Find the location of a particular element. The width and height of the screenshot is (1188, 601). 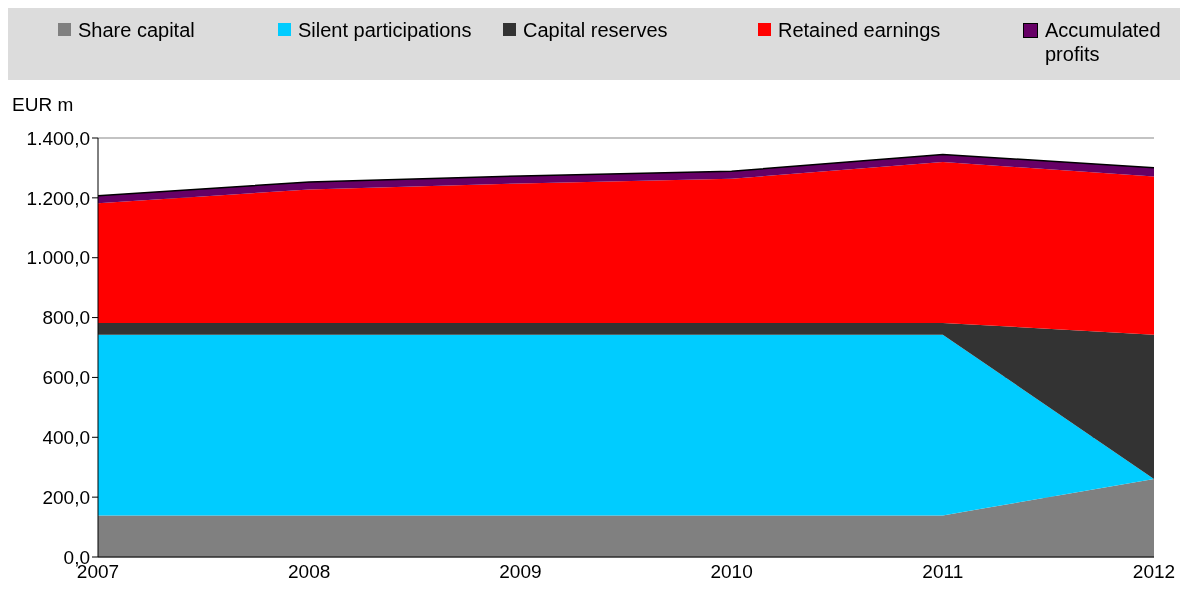

legend-label: Silent participations is located at coordinates (385, 30).